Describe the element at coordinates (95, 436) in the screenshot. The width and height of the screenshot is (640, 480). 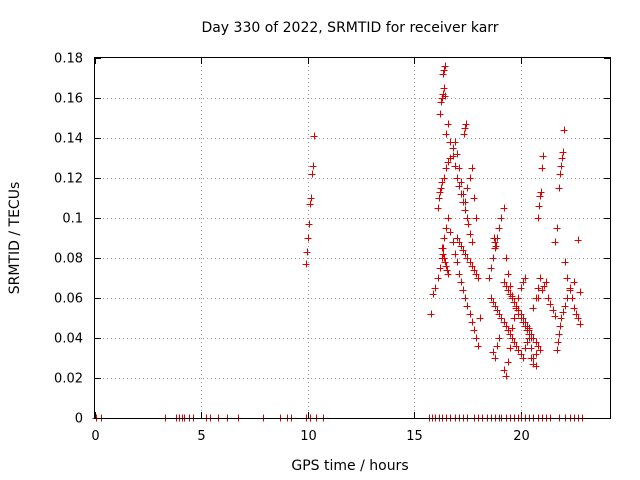
I see `x-tick-label: 0` at that location.